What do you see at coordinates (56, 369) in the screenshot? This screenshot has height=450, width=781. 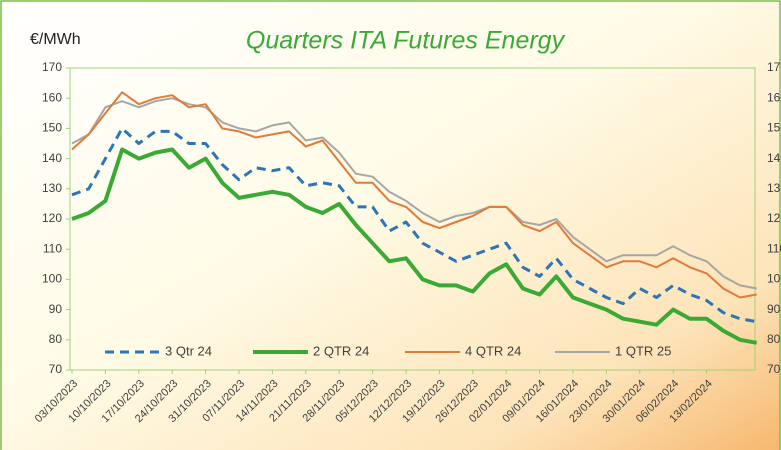 I see `y-tick-label: 70` at bounding box center [56, 369].